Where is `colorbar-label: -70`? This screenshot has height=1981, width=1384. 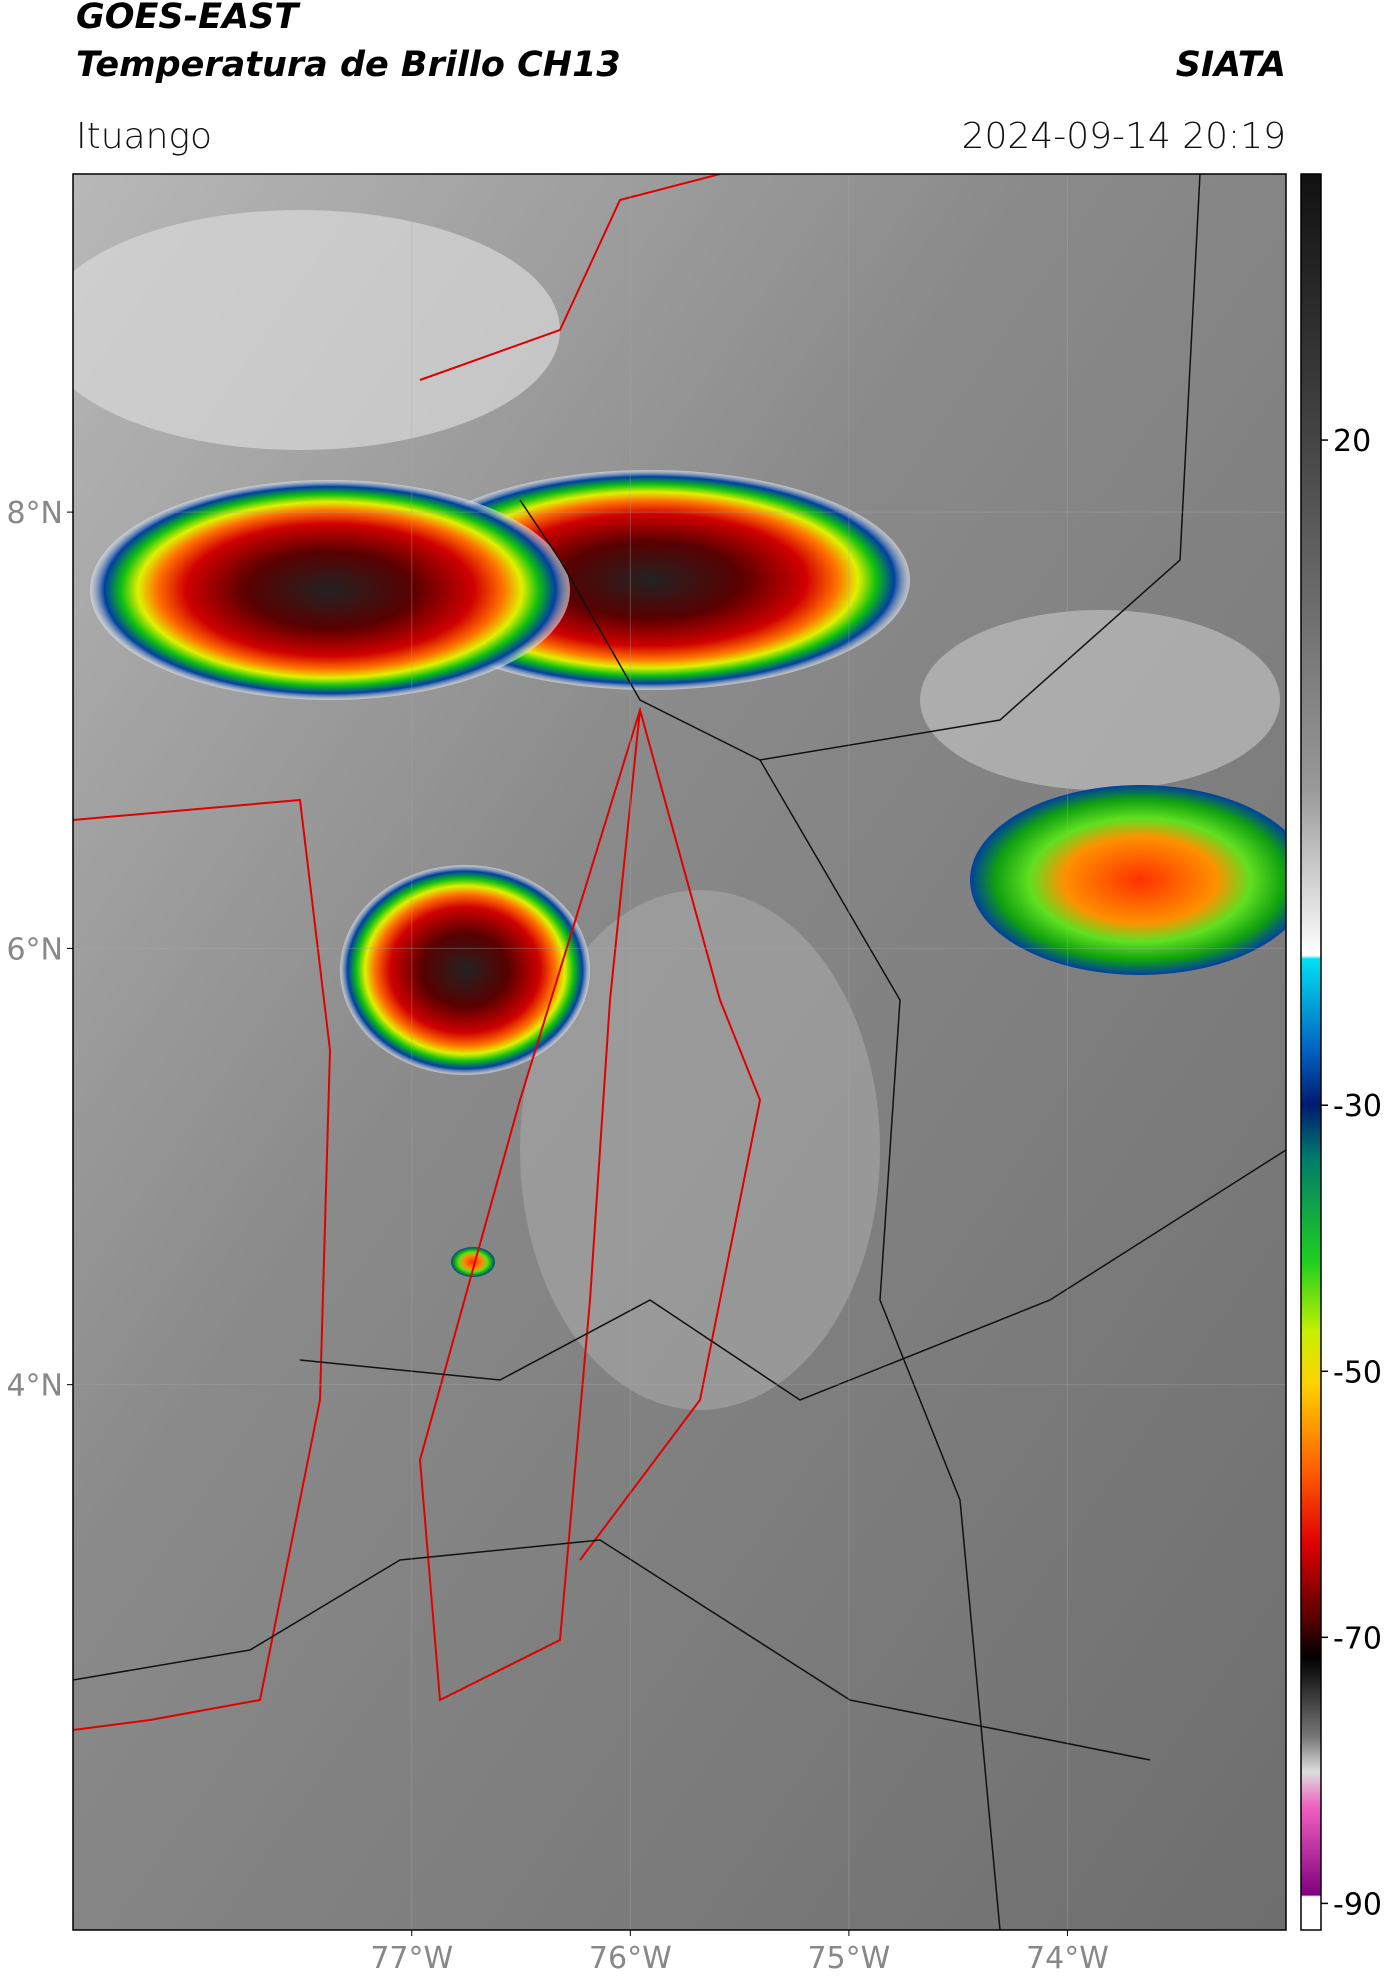 colorbar-label: -70 is located at coordinates (1357, 1638).